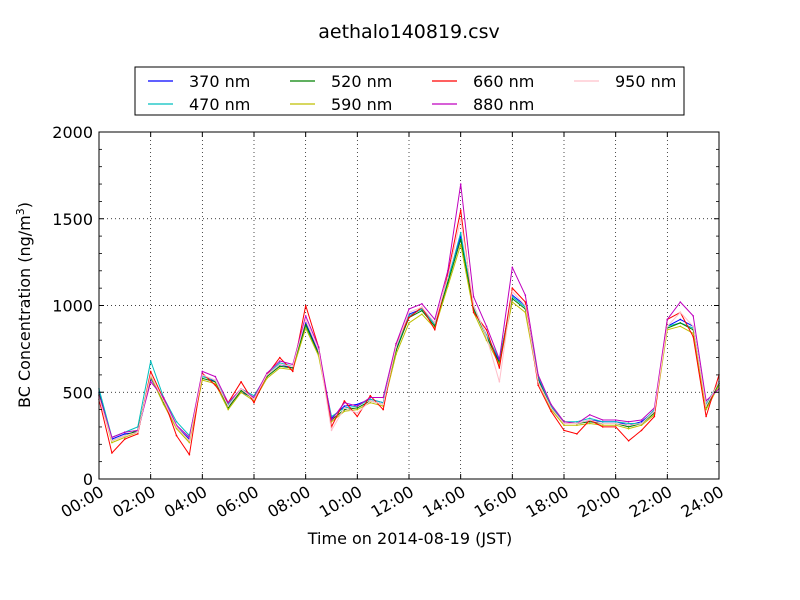  I want to click on x-axis-label: Time on 2014-08-19 (JST), so click(409, 538).